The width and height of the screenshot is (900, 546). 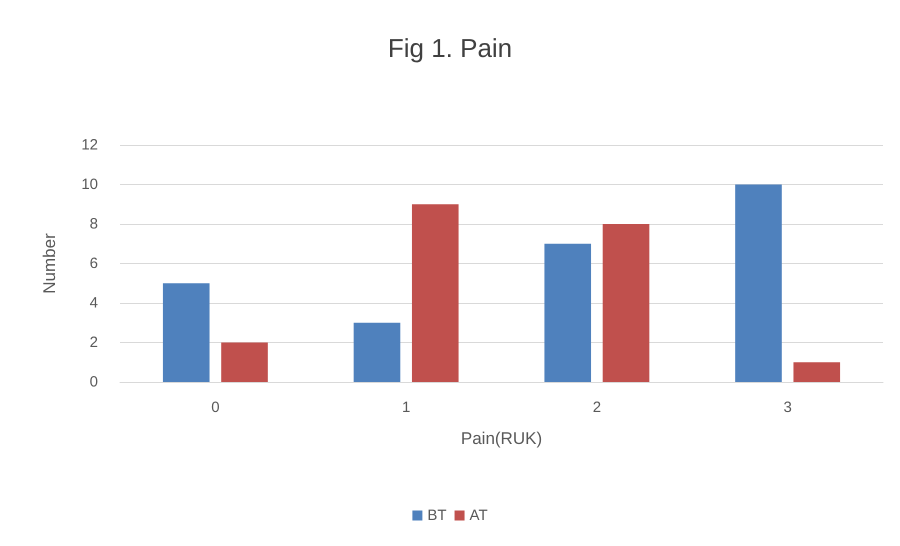 I want to click on x-tick-label: 1, so click(x=406, y=407).